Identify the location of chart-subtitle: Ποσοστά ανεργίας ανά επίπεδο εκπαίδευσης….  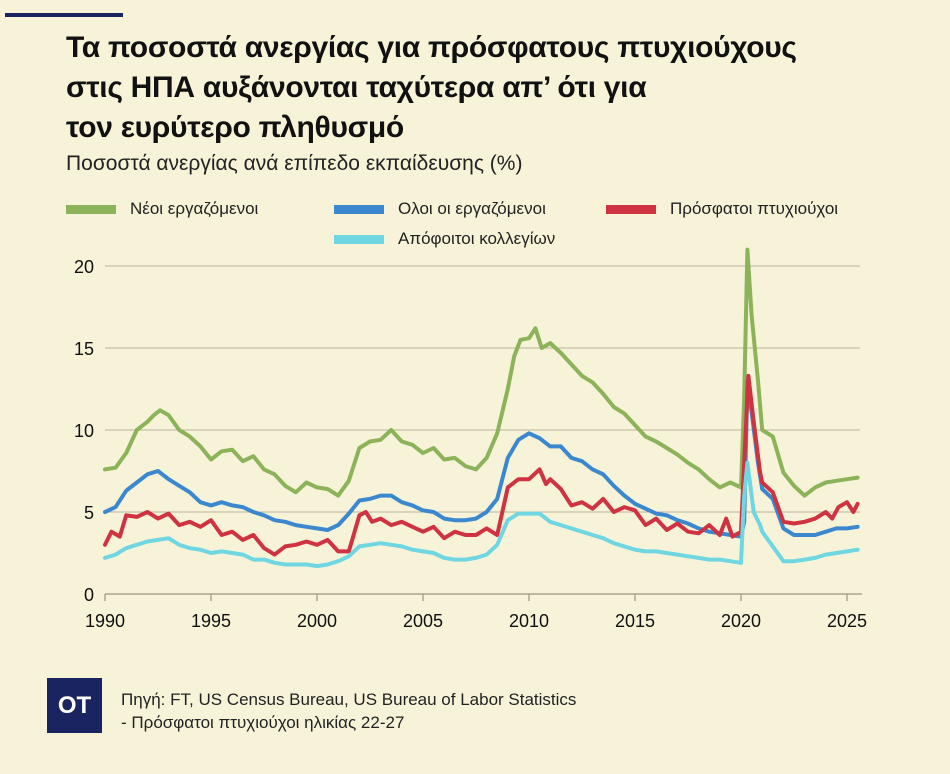
(294, 163).